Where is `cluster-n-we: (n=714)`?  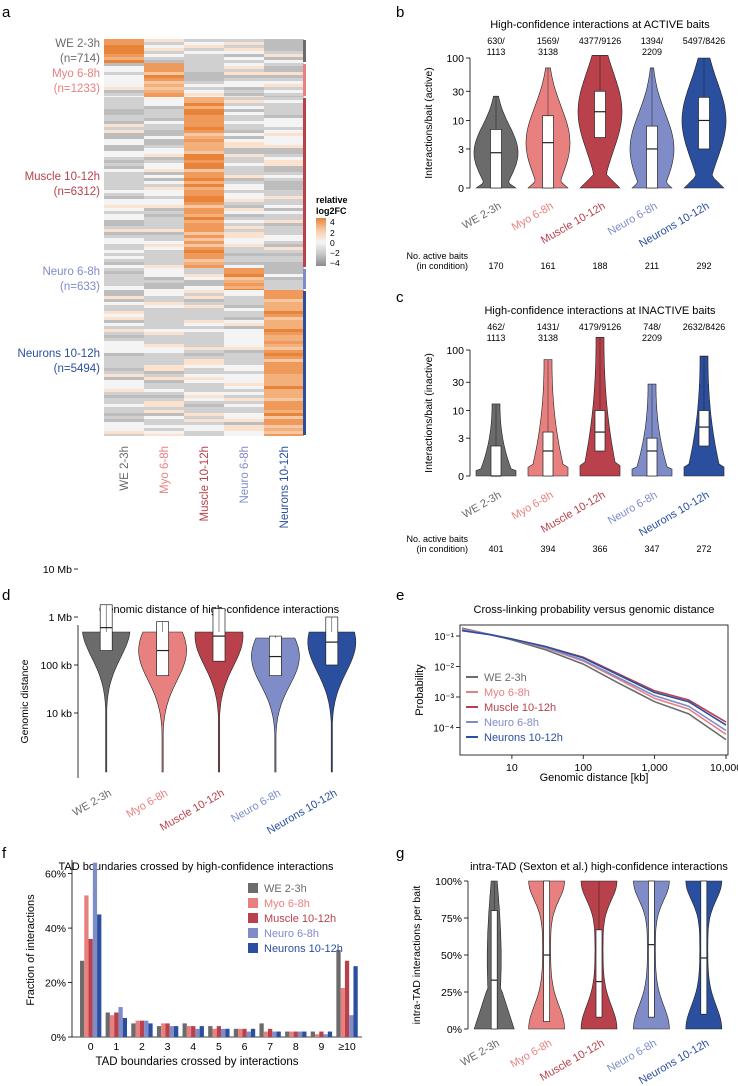 cluster-n-we: (n=714) is located at coordinates (80, 59).